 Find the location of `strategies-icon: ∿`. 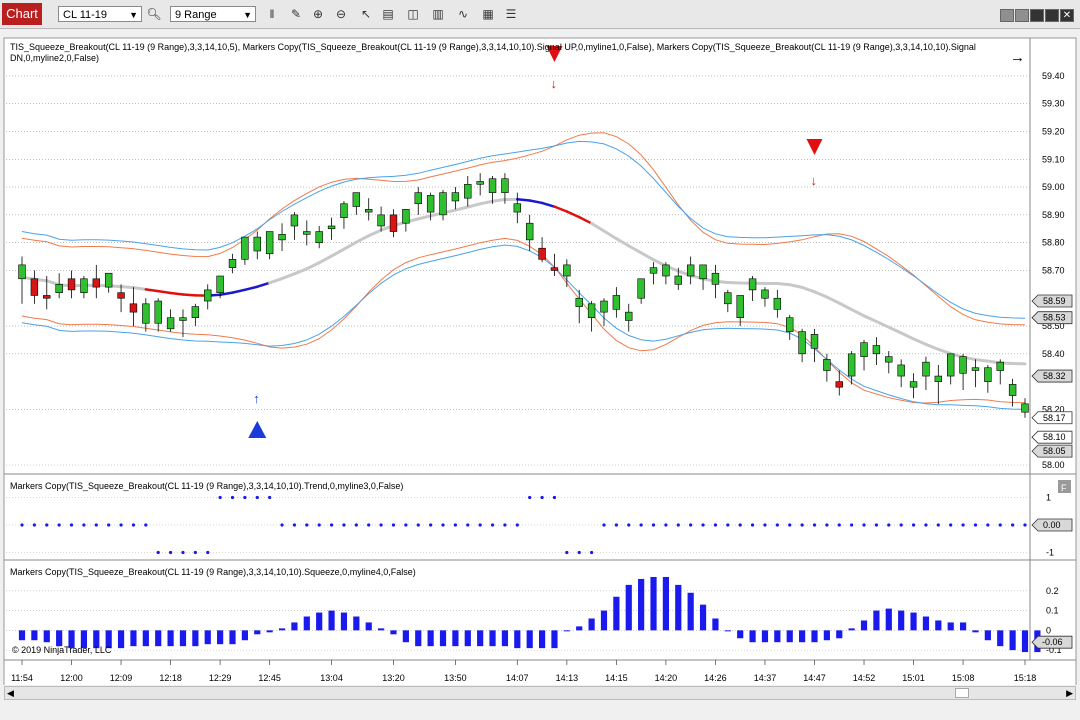

strategies-icon: ∿ is located at coordinates (463, 14).